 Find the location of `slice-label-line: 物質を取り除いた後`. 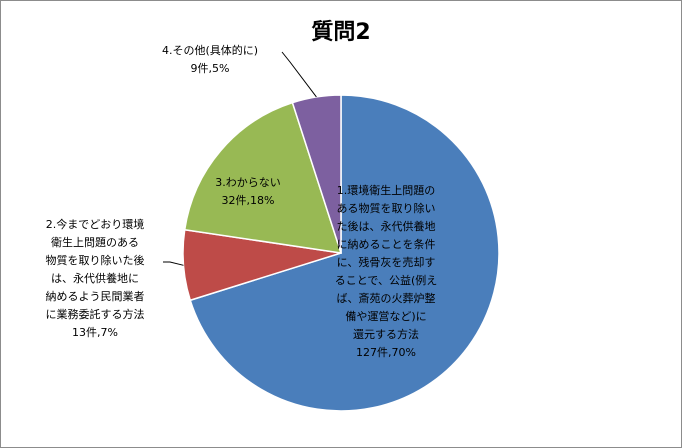

slice-label-line: 物質を取り除いた後 is located at coordinates (95, 260).